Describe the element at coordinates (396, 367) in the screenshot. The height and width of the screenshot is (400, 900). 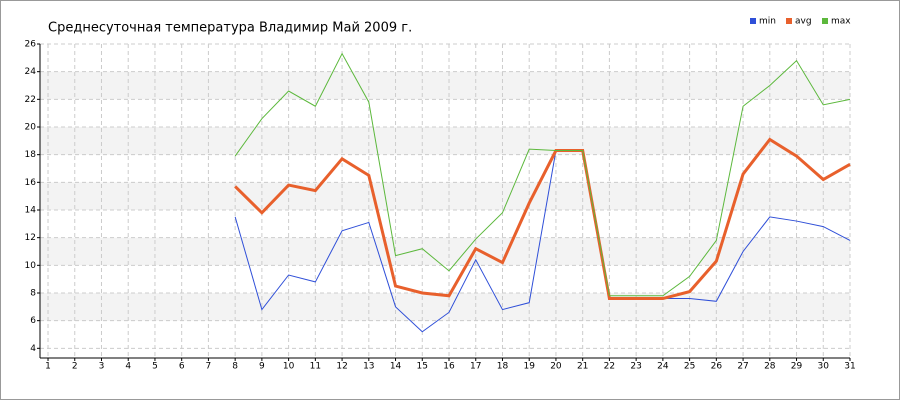
I see `x-tick-label: 14` at that location.